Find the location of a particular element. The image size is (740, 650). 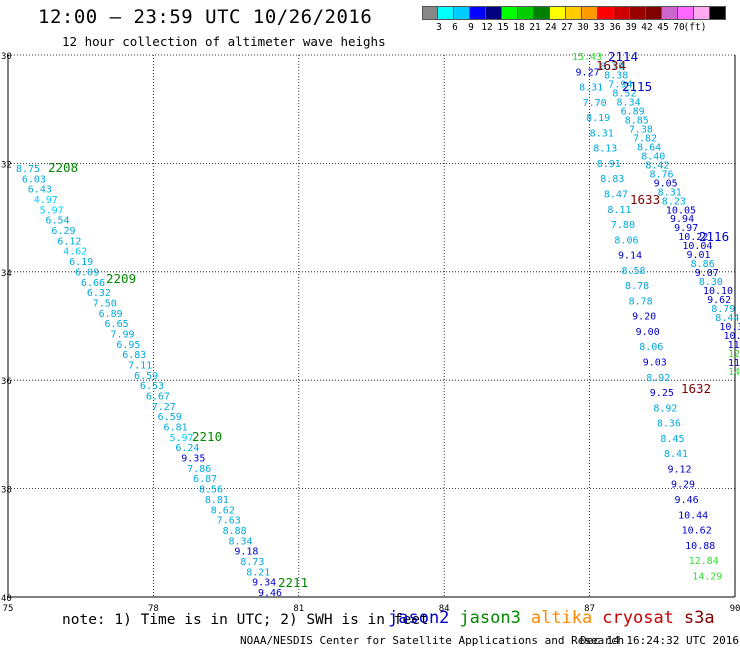

wave-height-value: 8.44 is located at coordinates (727, 318).